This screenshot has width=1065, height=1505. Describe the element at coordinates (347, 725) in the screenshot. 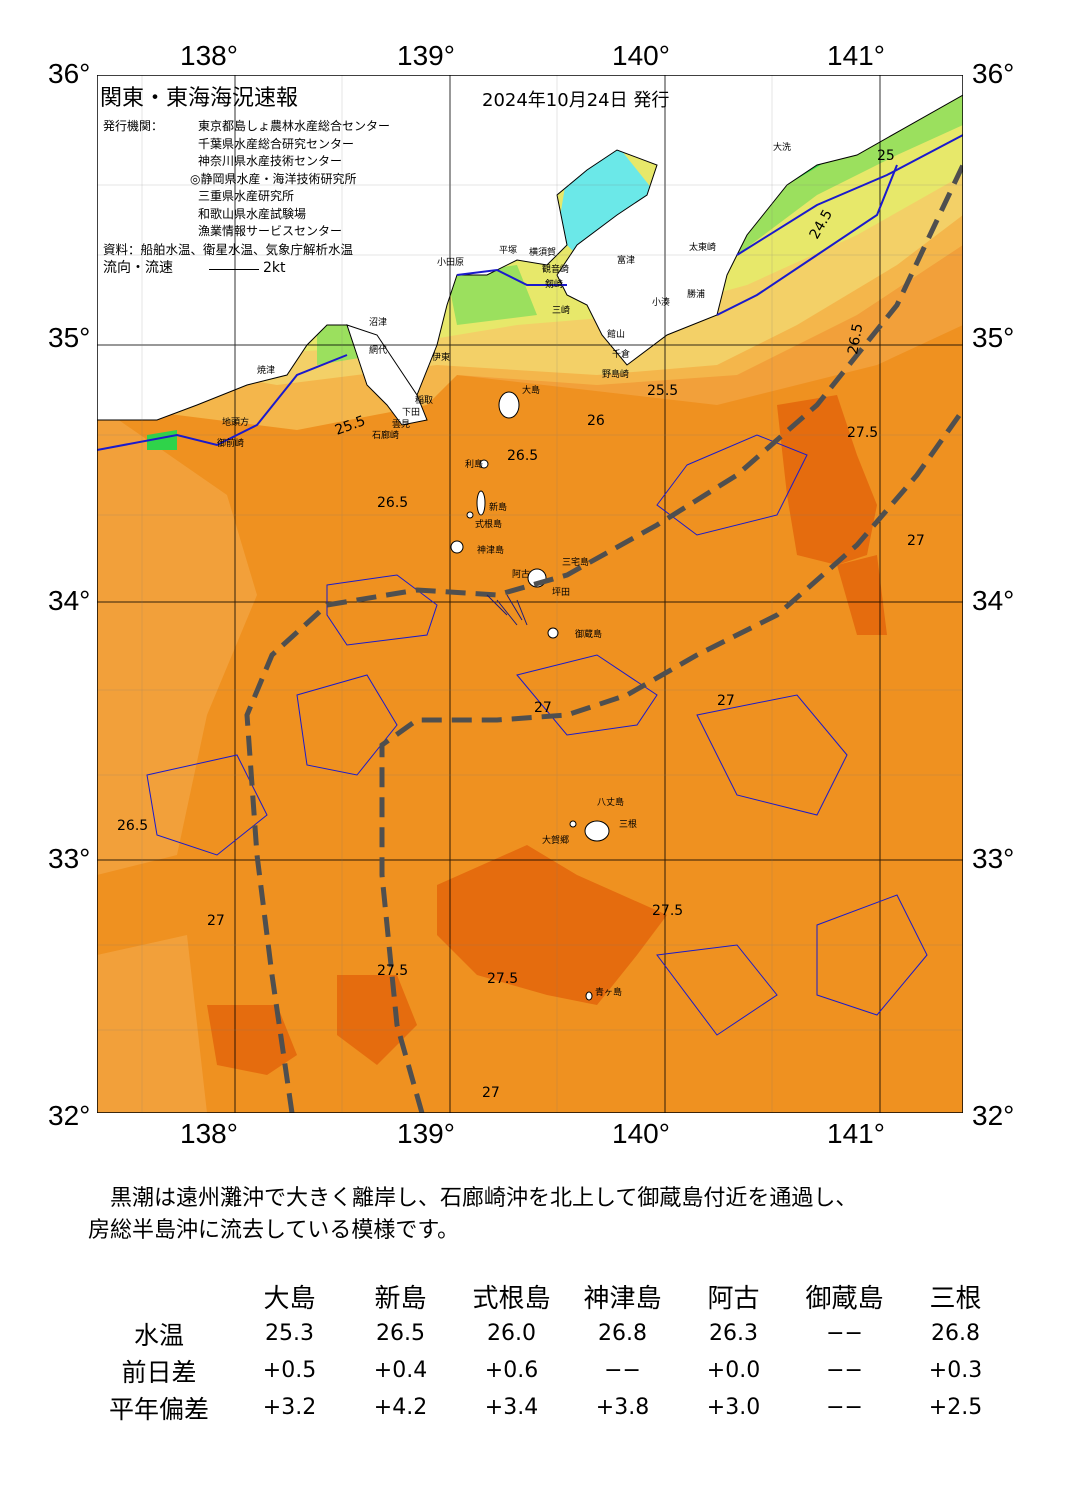

I see `isotherm-27-e` at that location.